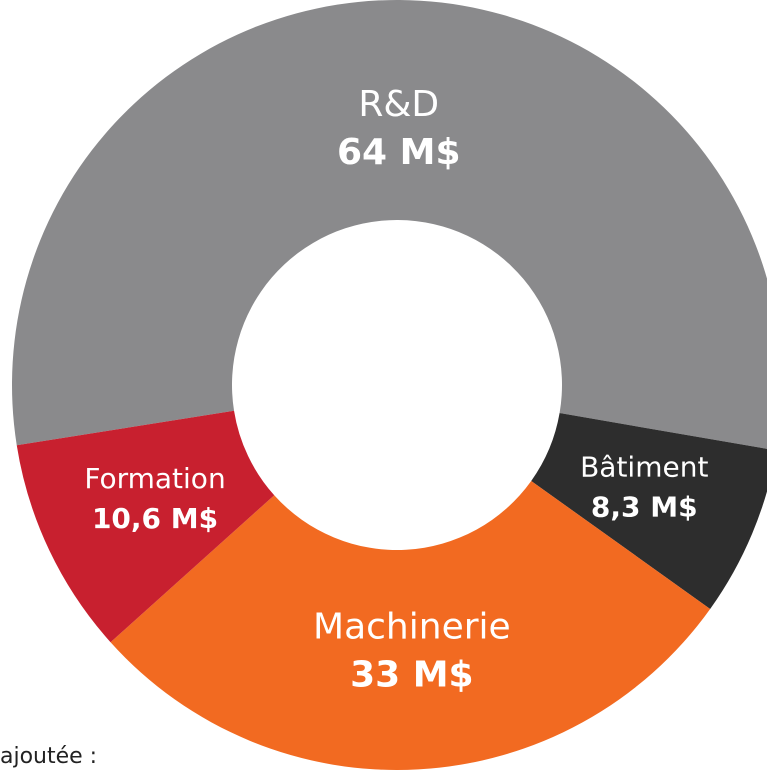 The height and width of the screenshot is (772, 767). What do you see at coordinates (644, 506) in the screenshot?
I see `segment-value: 8,3 M$` at bounding box center [644, 506].